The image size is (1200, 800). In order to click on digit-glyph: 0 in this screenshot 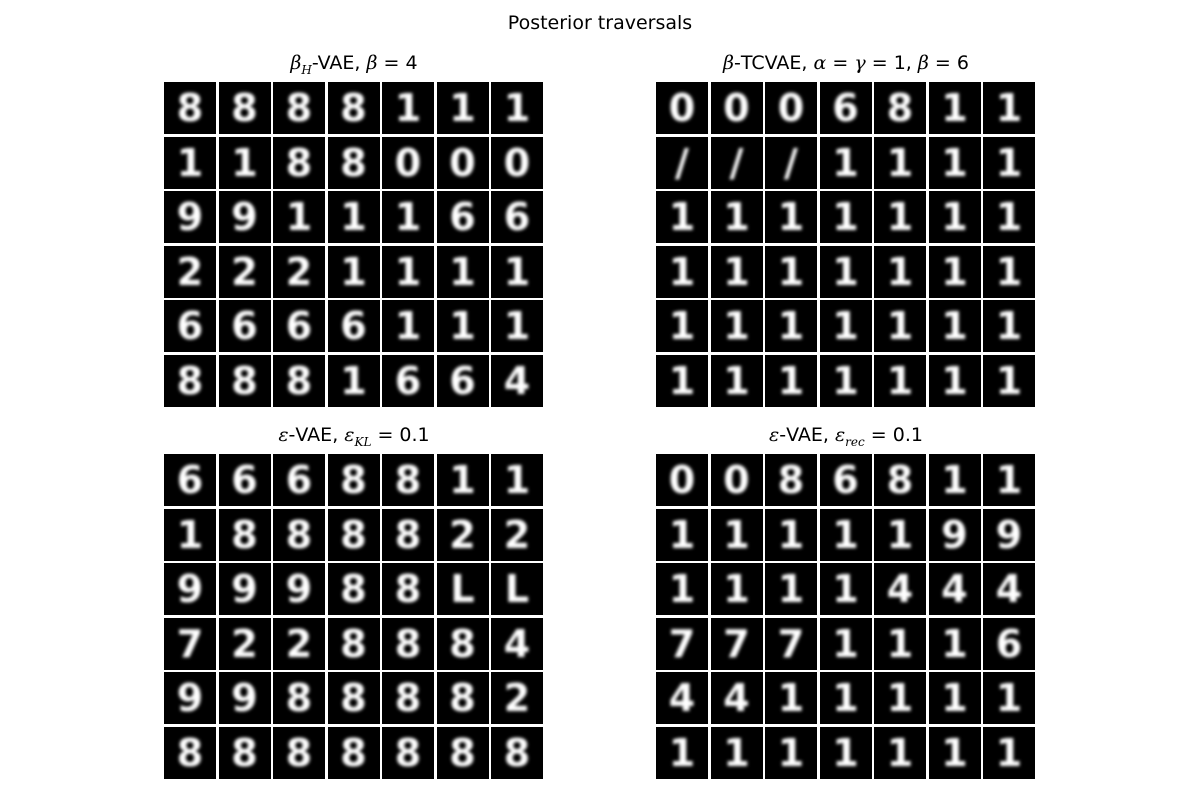, I will do `click(462, 162)`.